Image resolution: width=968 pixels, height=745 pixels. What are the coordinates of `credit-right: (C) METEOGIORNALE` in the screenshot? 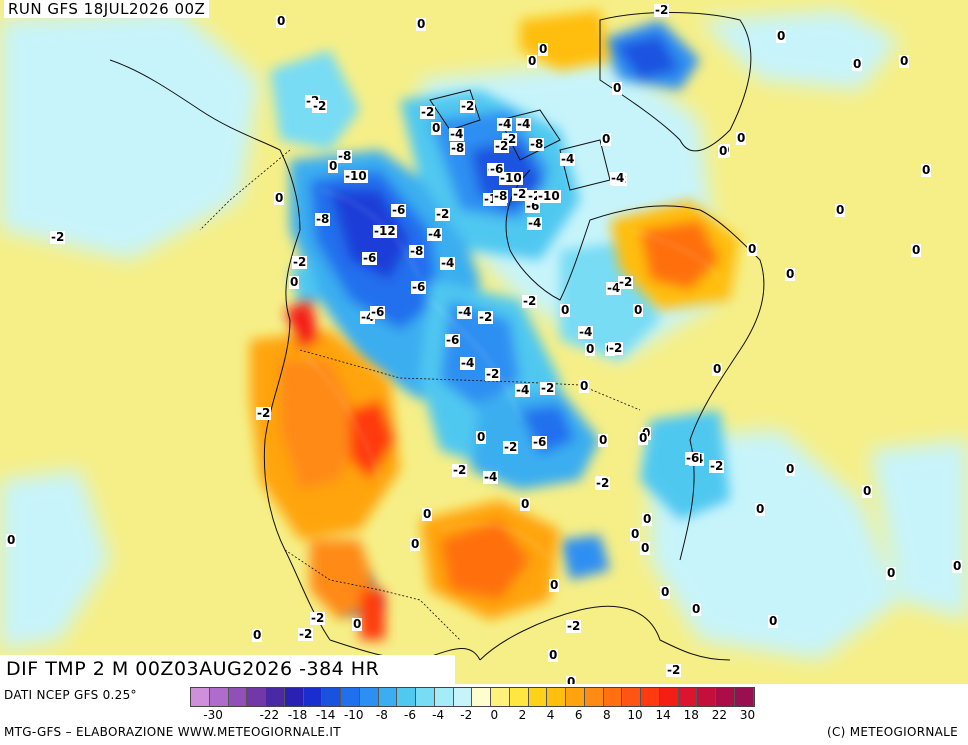 It's located at (892, 732).